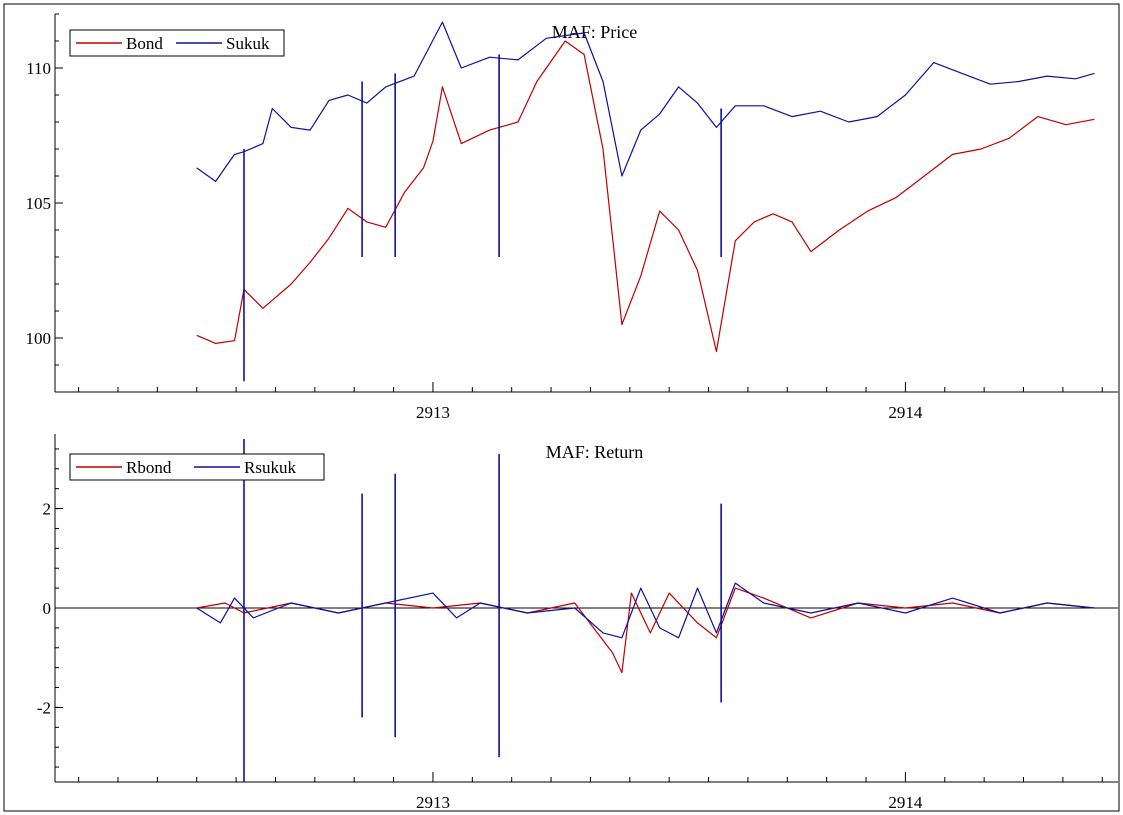  Describe the element at coordinates (47, 608) in the screenshot. I see `y-tick-label: 0` at that location.